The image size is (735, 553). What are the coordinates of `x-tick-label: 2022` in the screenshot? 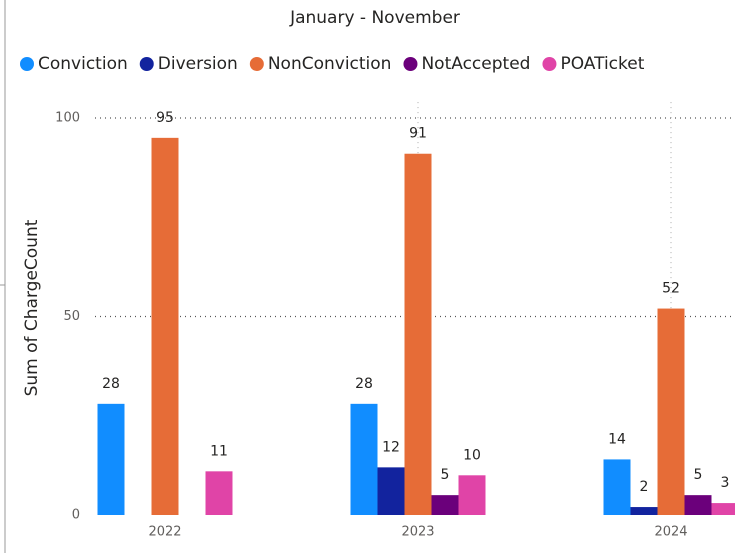 It's located at (164, 532).